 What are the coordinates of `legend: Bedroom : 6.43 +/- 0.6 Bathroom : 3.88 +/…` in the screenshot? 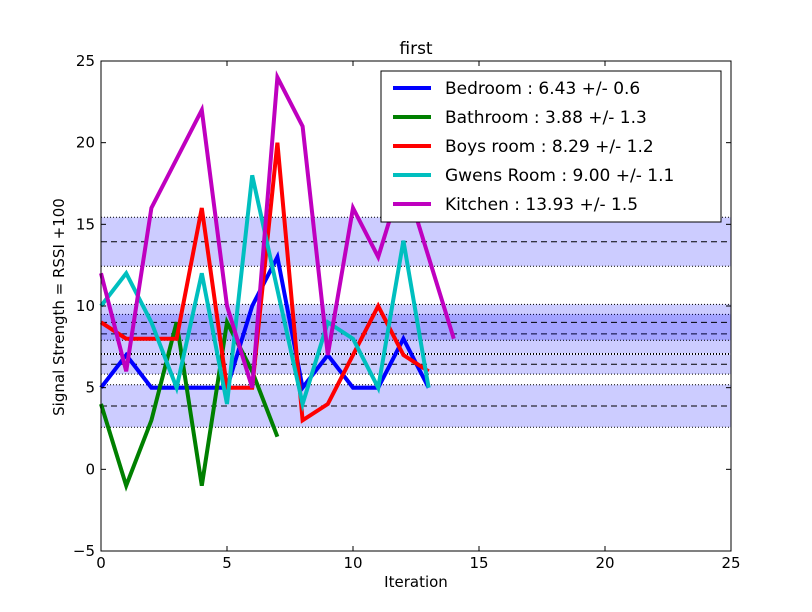 It's located at (551, 146).